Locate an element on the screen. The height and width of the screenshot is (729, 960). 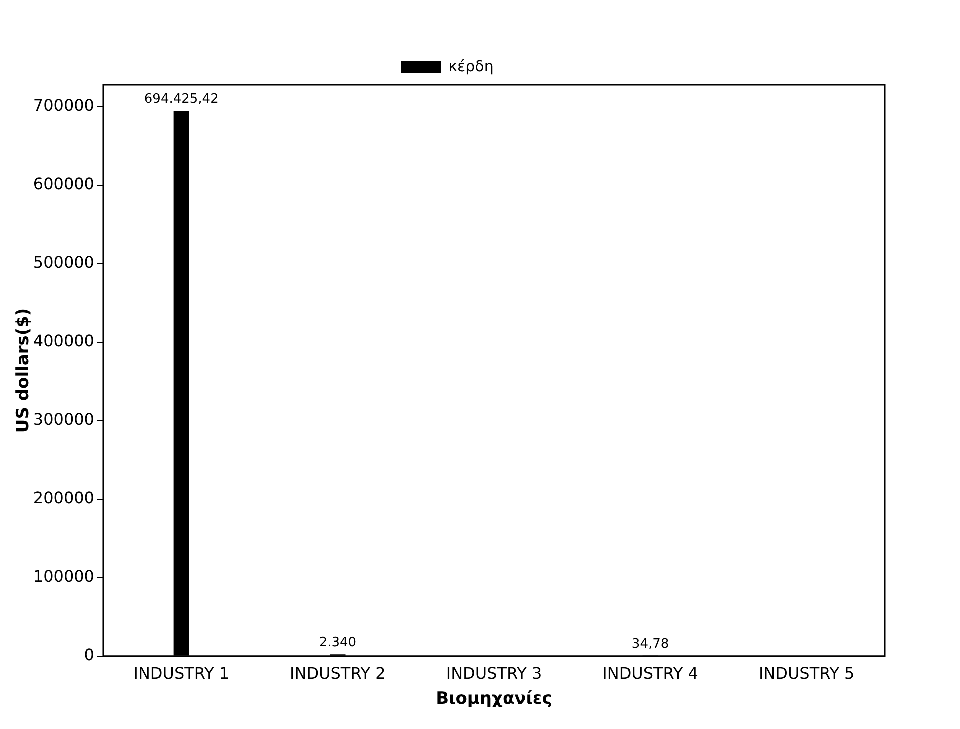
y-tick-label: 400000 is located at coordinates (63, 341).